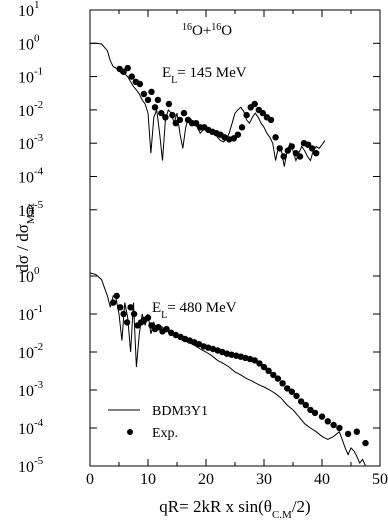 The height and width of the screenshot is (522, 388). What do you see at coordinates (25, 237) in the screenshot?
I see `y-axis-title: dσ / dσMatt` at bounding box center [25, 237].